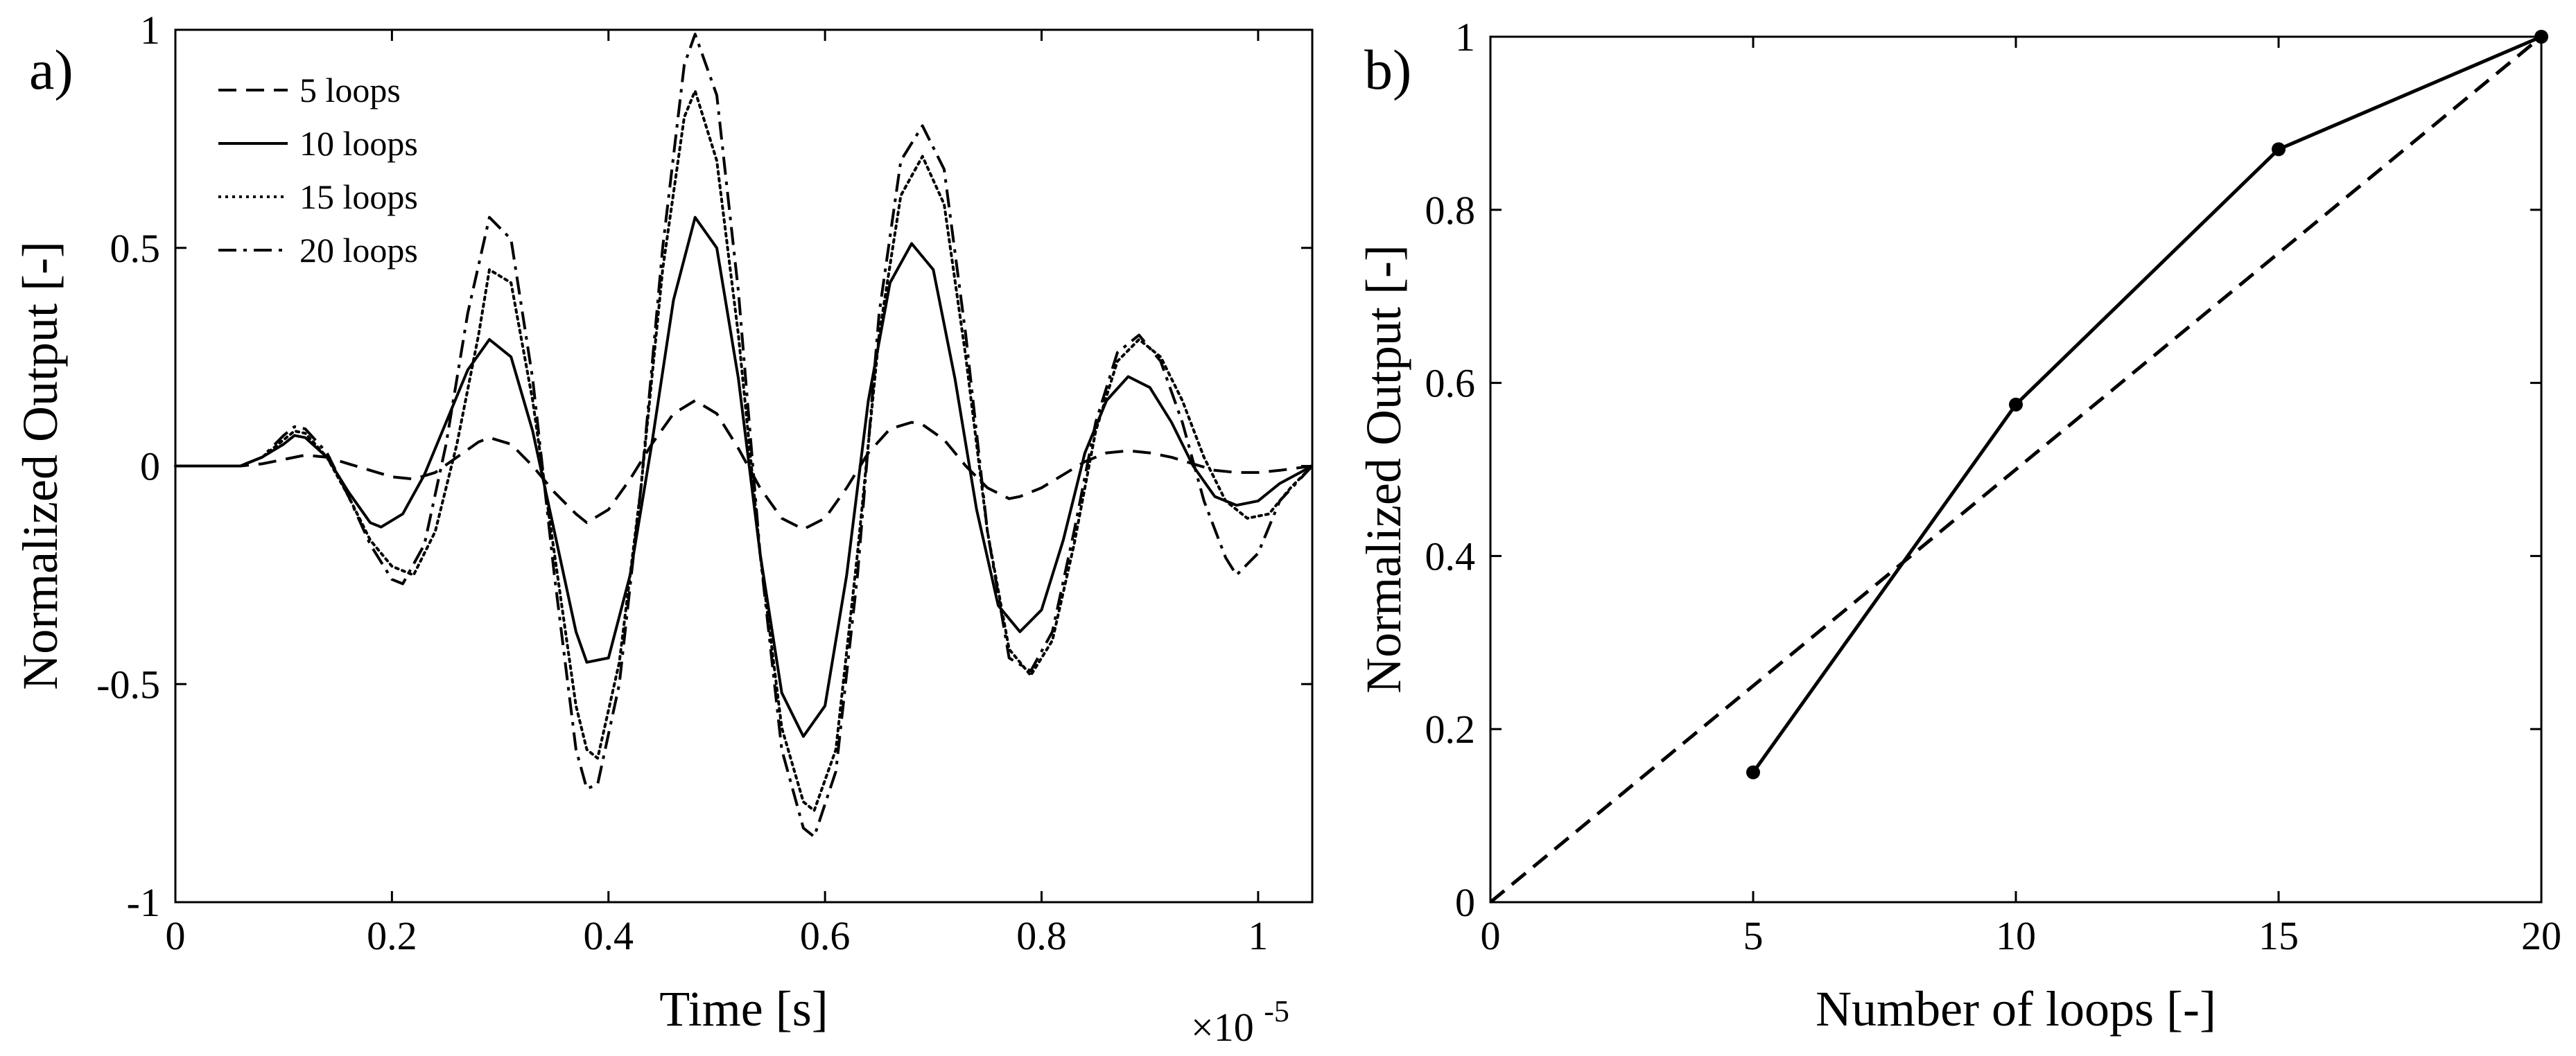 This screenshot has width=2576, height=1056. What do you see at coordinates (1465, 37) in the screenshot?
I see `panel-b-y-tick-label: 1` at bounding box center [1465, 37].